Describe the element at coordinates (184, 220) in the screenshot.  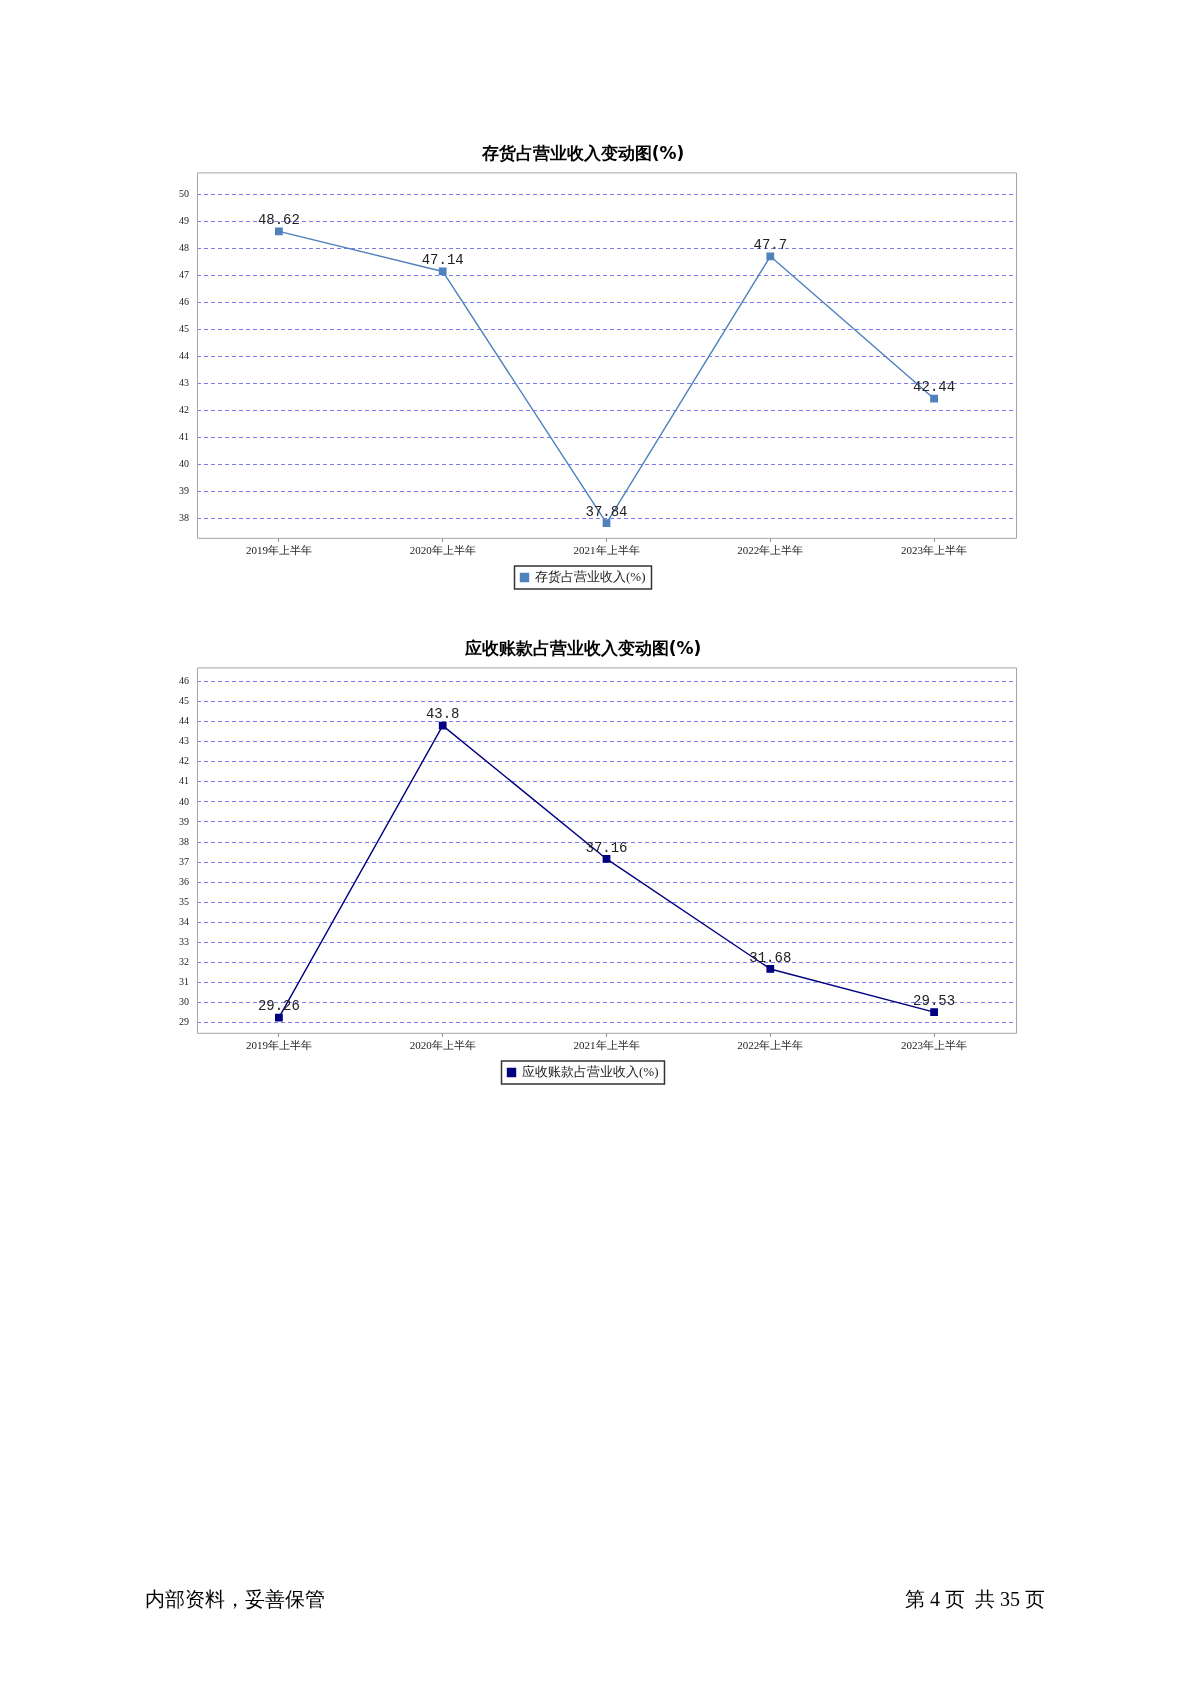
I see `y-tick-label: 49` at that location.